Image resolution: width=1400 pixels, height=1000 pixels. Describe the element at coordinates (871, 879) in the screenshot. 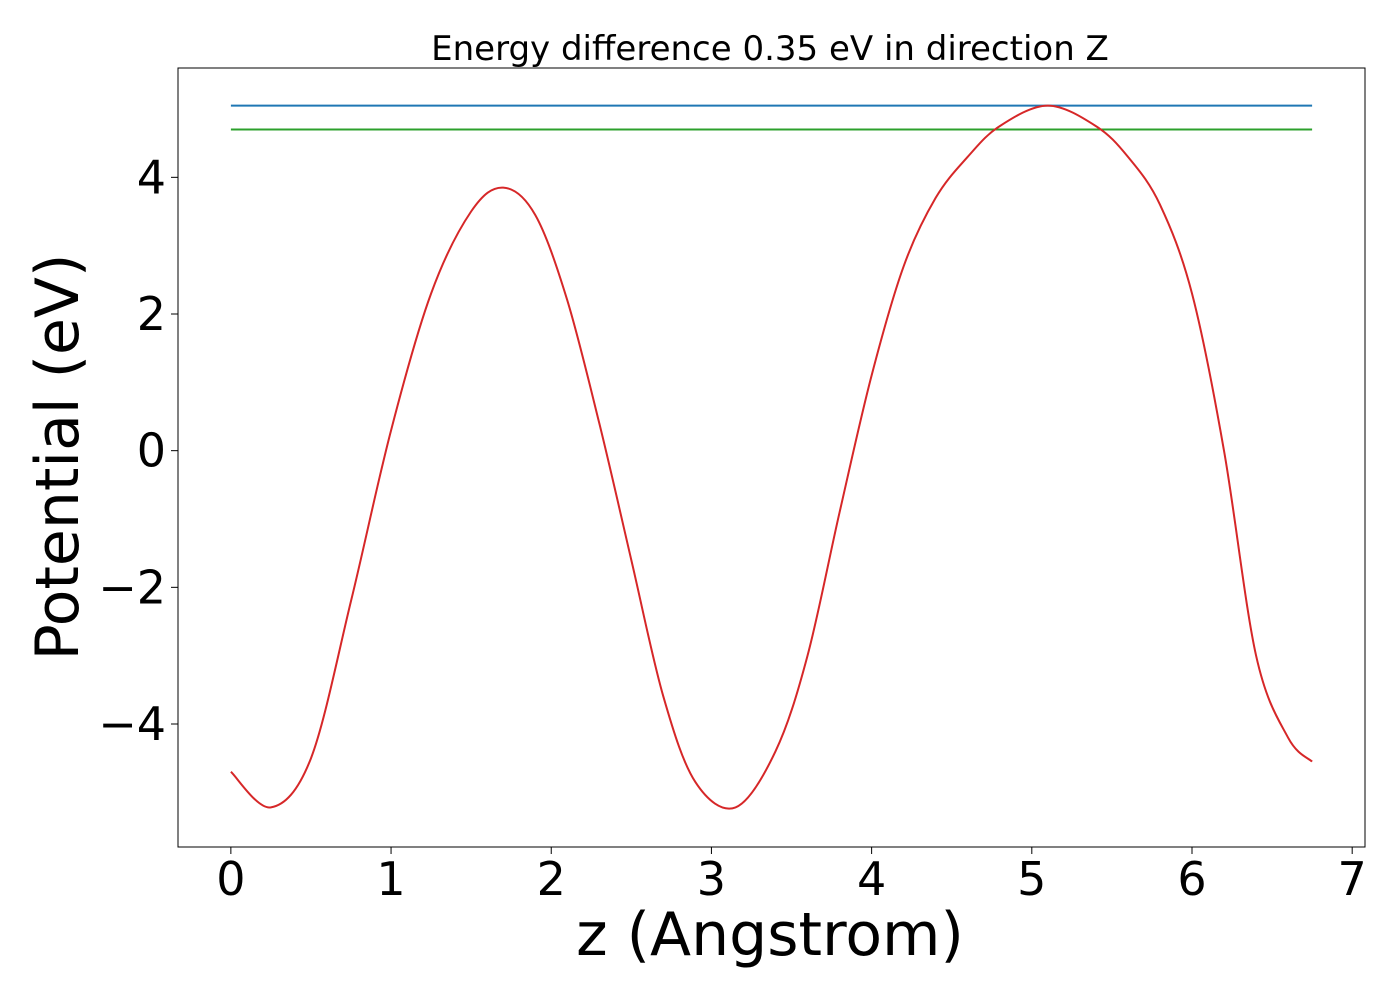

I see `x-tick-label: 4` at that location.